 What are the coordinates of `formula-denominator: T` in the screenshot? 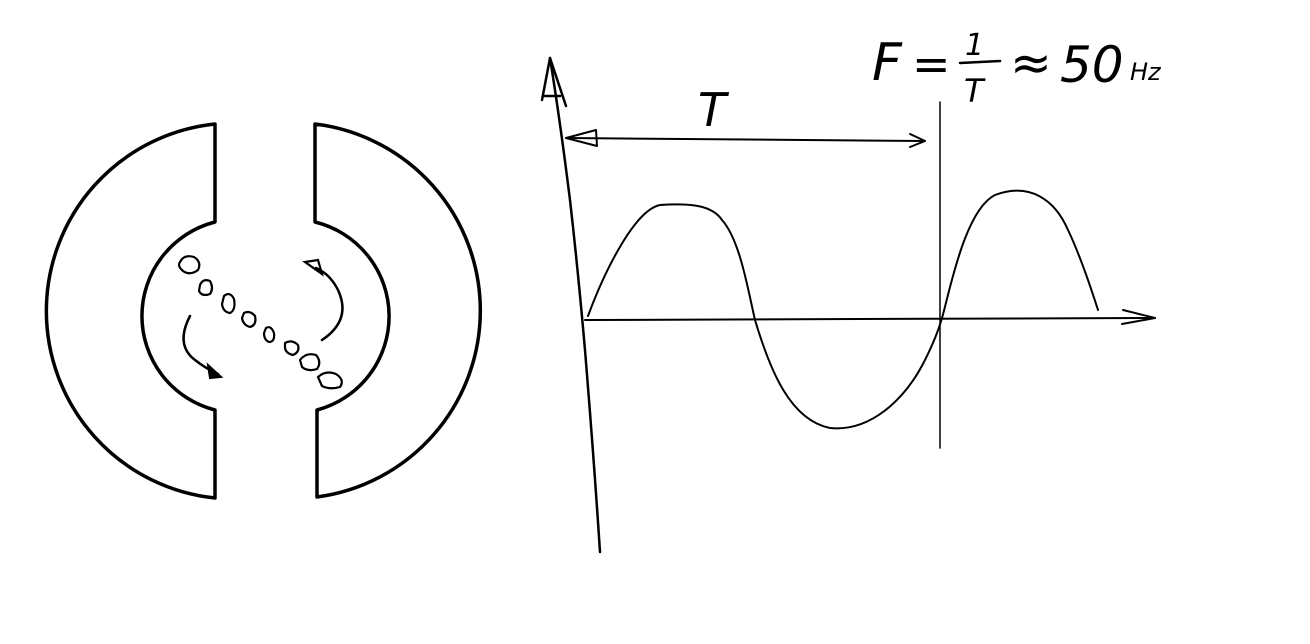 It's located at (975, 91).